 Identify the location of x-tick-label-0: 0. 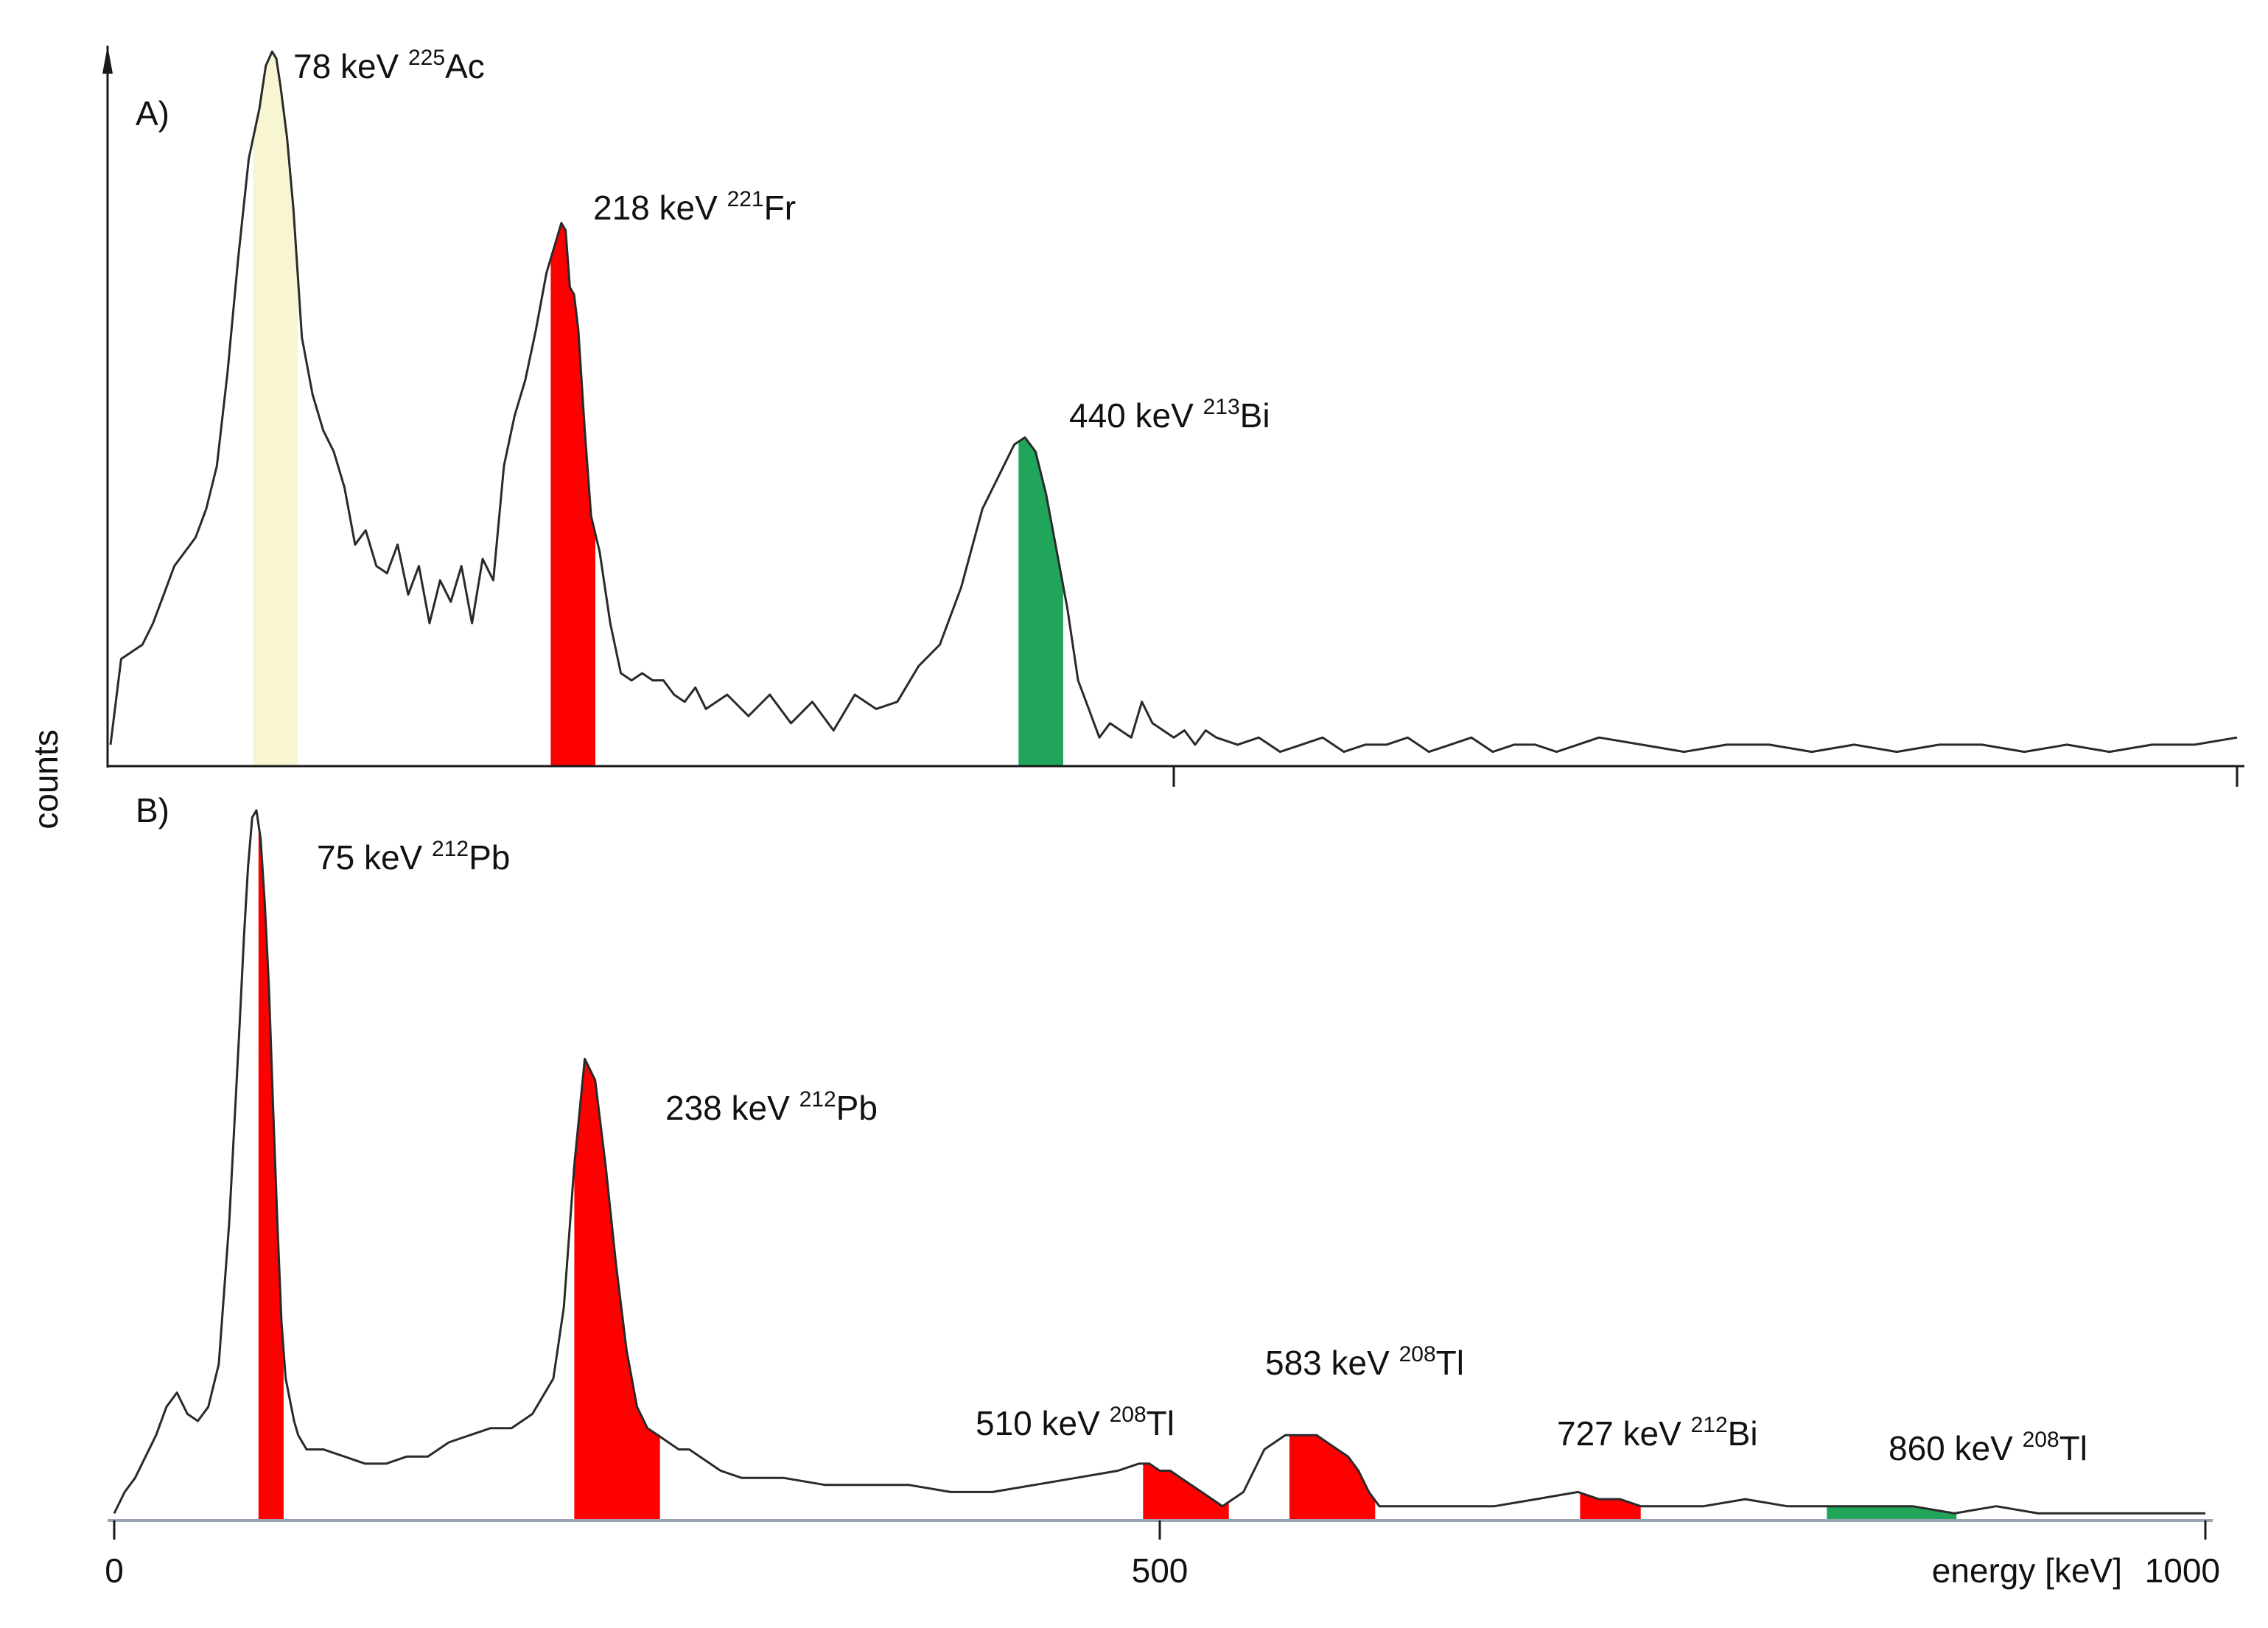
(114, 1571).